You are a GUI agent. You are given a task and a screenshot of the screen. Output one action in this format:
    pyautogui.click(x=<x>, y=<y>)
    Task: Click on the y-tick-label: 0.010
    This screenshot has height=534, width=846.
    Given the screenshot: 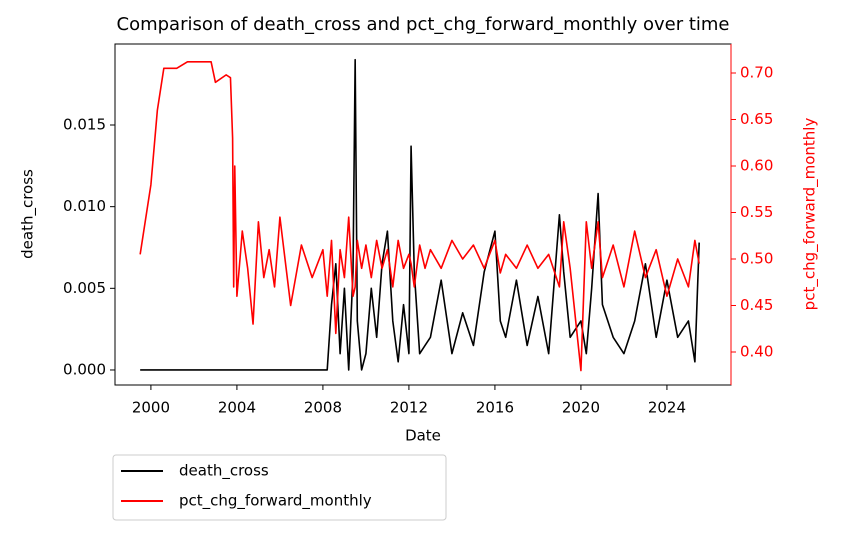 What is the action you would take?
    pyautogui.click(x=84, y=206)
    